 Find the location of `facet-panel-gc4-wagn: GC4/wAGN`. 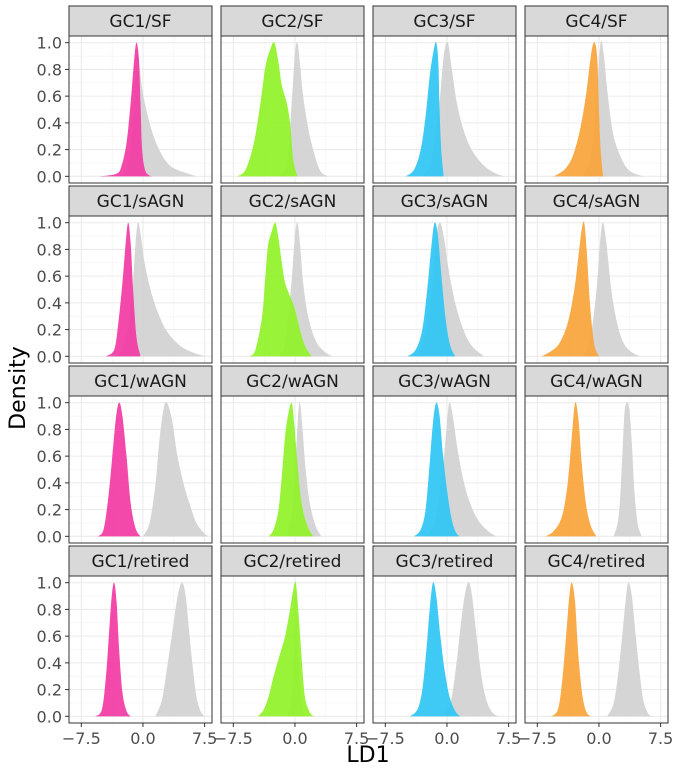

facet-panel-gc4-wagn: GC4/wAGN is located at coordinates (596, 454).